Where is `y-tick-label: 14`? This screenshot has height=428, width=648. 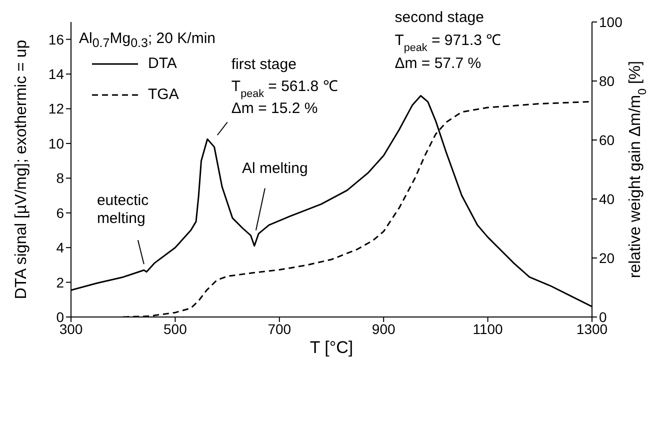 y-tick-label: 14 is located at coordinates (56, 74).